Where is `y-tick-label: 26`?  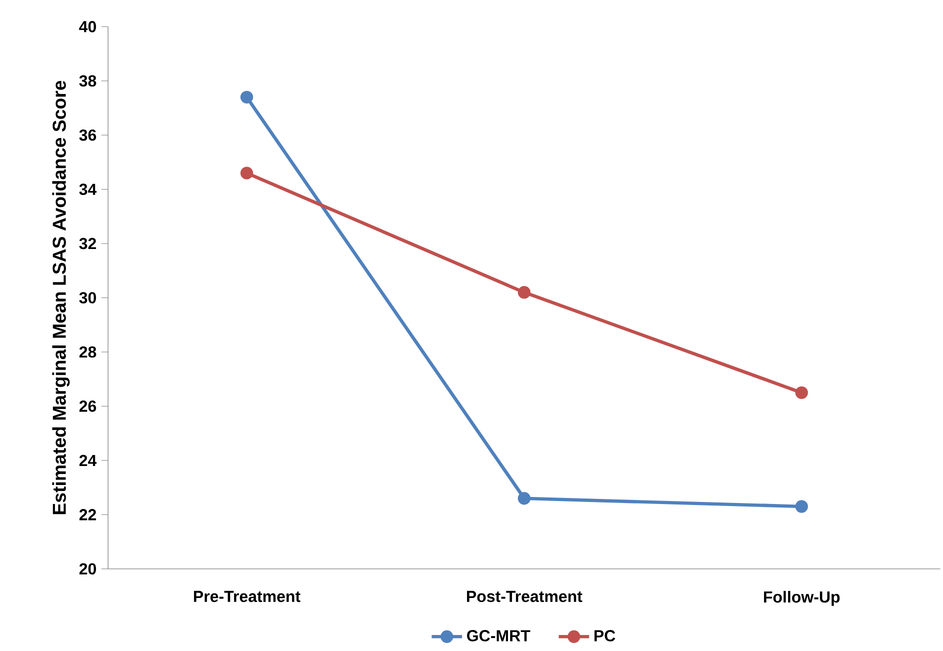 y-tick-label: 26 is located at coordinates (87, 406).